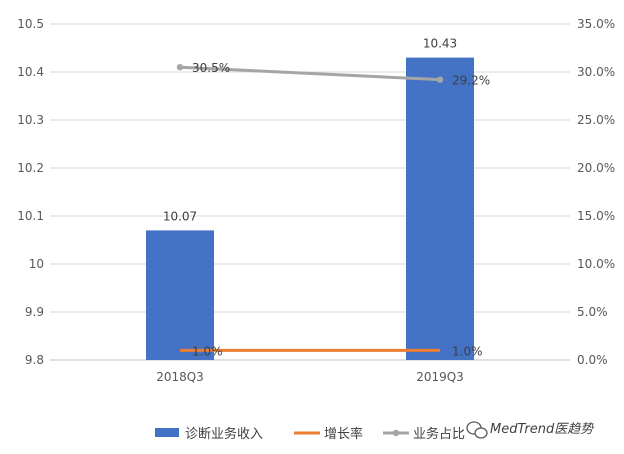 This screenshot has height=454, width=624. Describe the element at coordinates (596, 192) in the screenshot. I see `y-axis-right: 0.0% 5.0% 10.0% 15.0% 20.0% 25.0% 30.0% 35.0%` at that location.